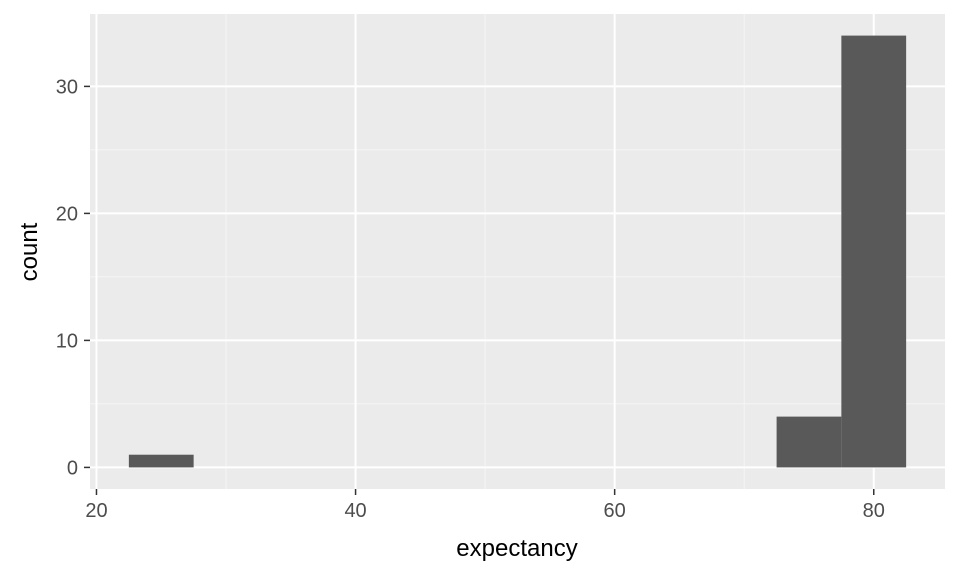 The height and width of the screenshot is (576, 960). Describe the element at coordinates (485, 505) in the screenshot. I see `x-axis: 20 40 60 80` at that location.